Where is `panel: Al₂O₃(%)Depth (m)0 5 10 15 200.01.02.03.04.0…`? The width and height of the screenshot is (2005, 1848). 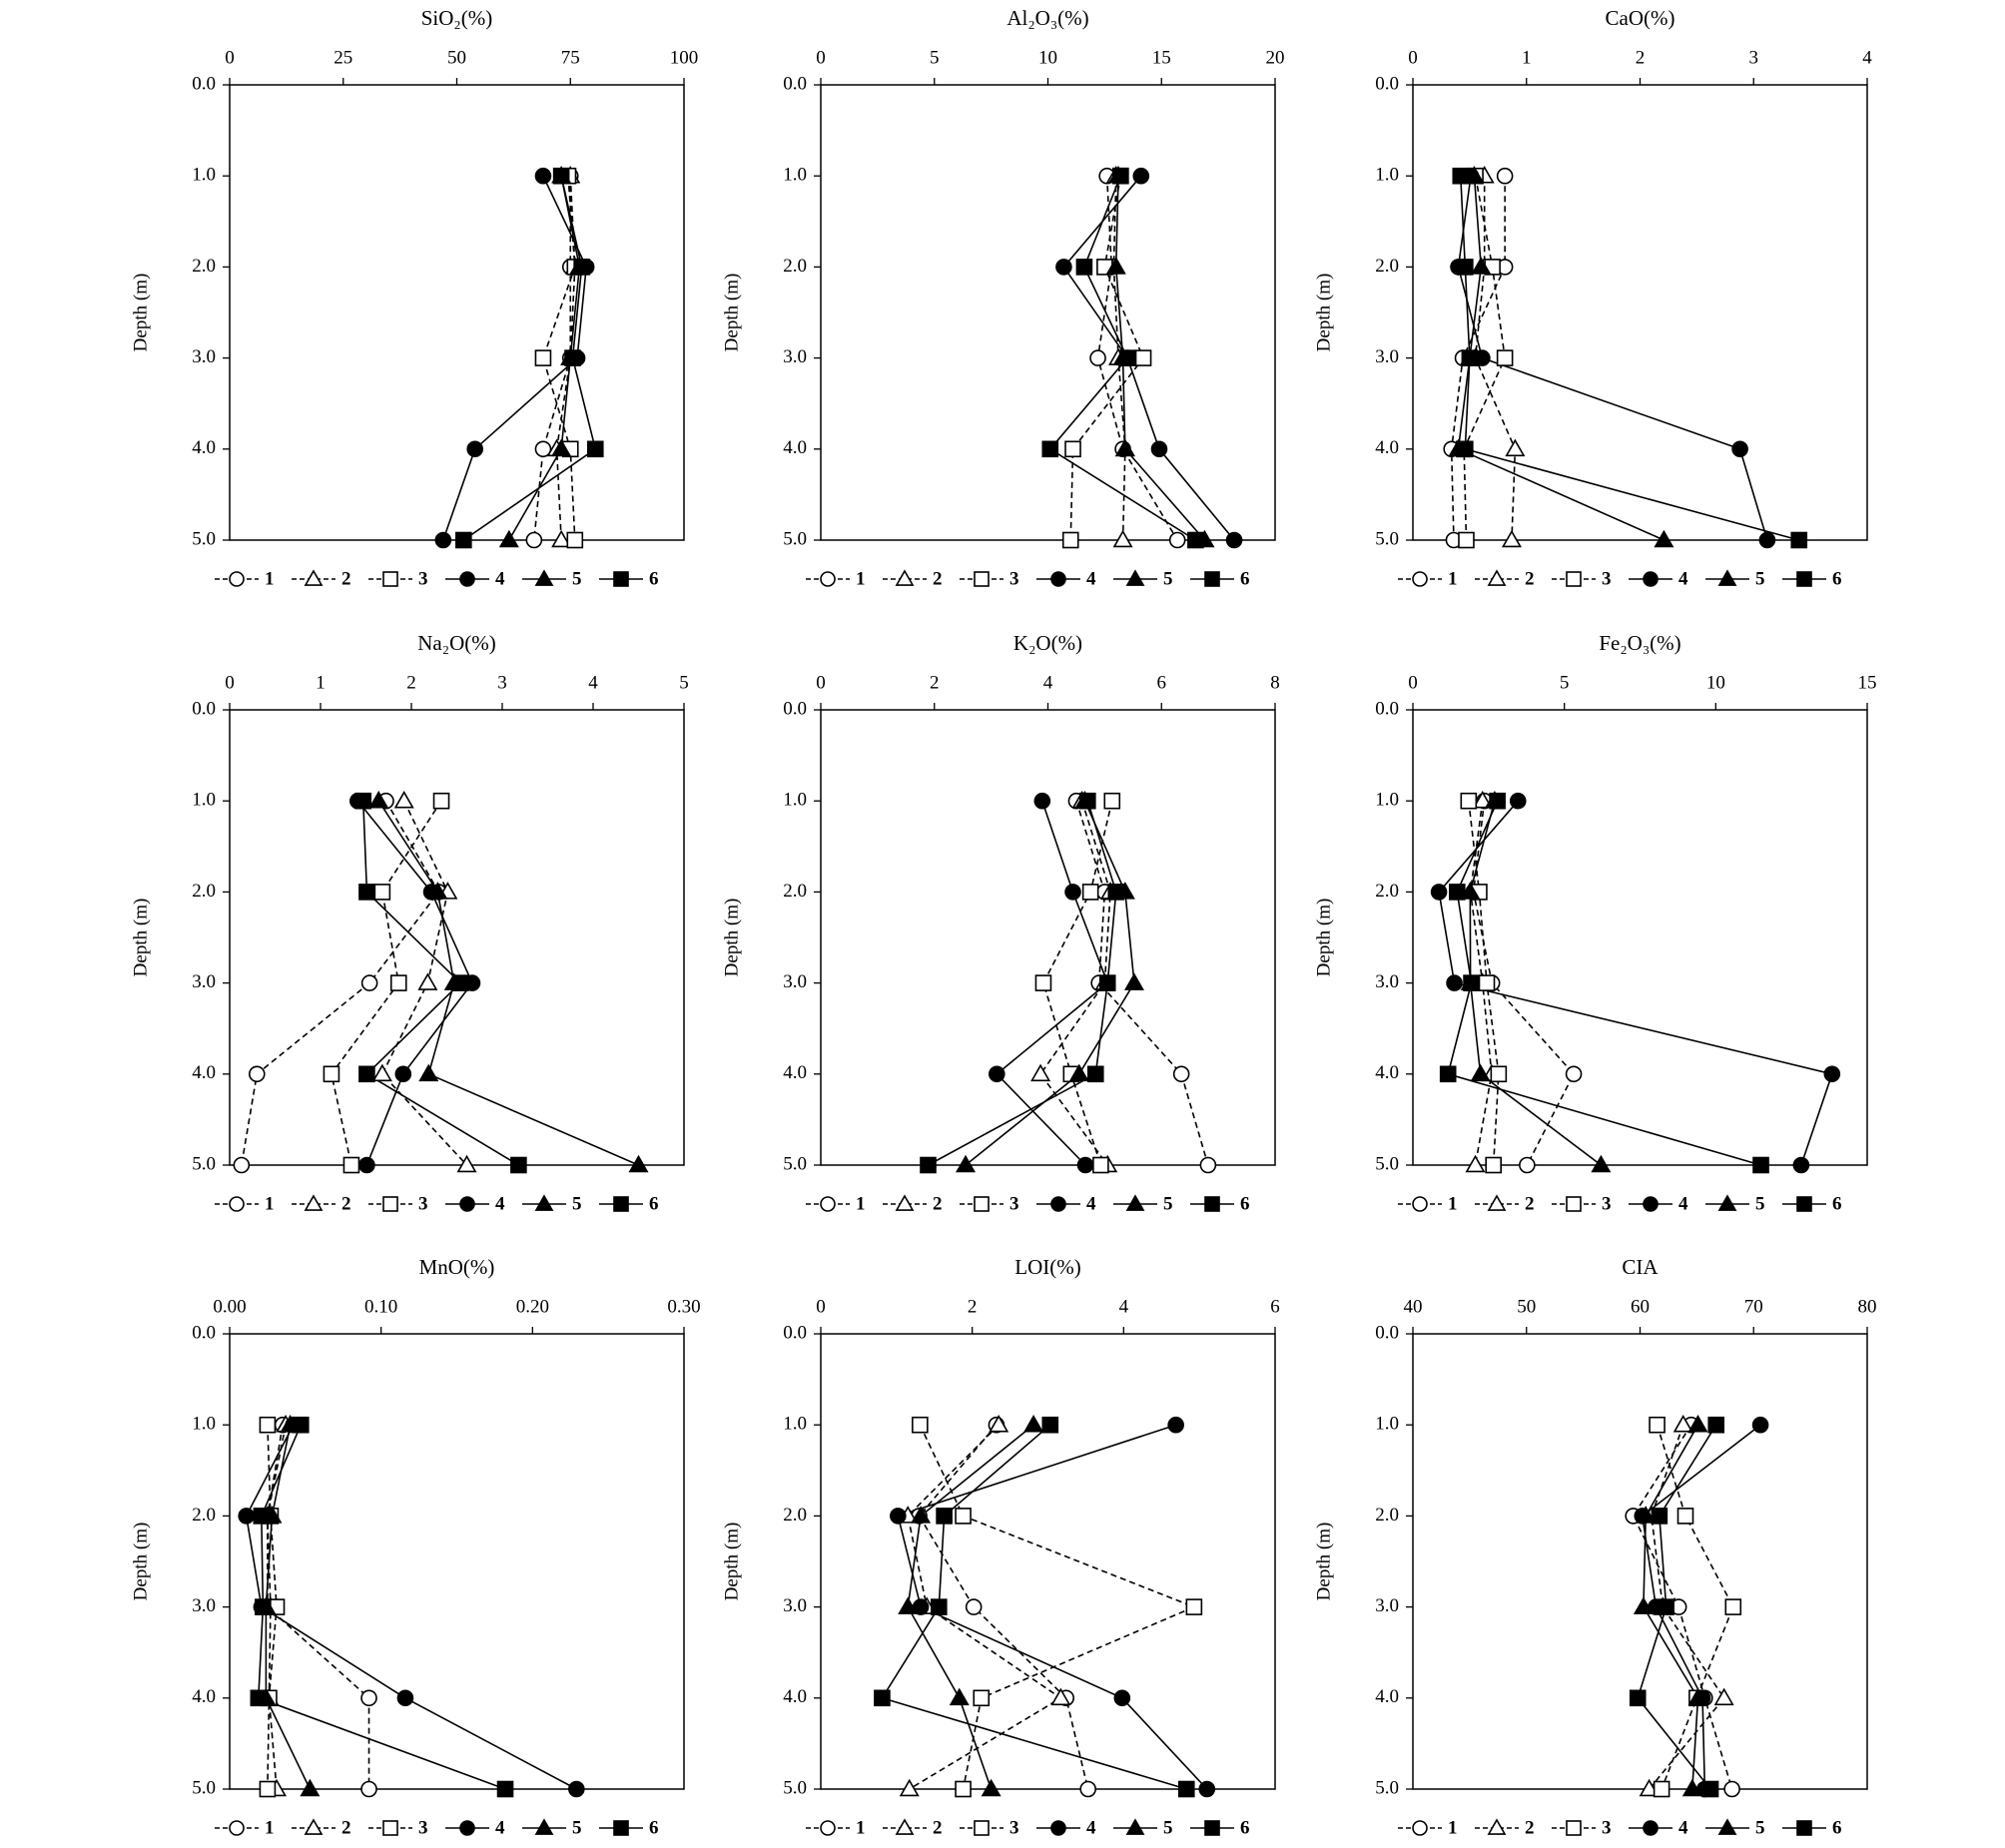 panel: Al₂O₃(%)Depth (m)0 5 10 15 200.01.02.03.04.0… is located at coordinates (1003, 298).